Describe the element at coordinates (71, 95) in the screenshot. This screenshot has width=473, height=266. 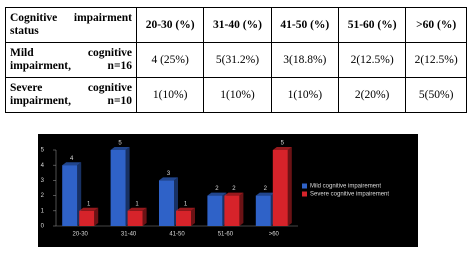
I see `row-label: Severe cognitive impairment, n=10` at that location.